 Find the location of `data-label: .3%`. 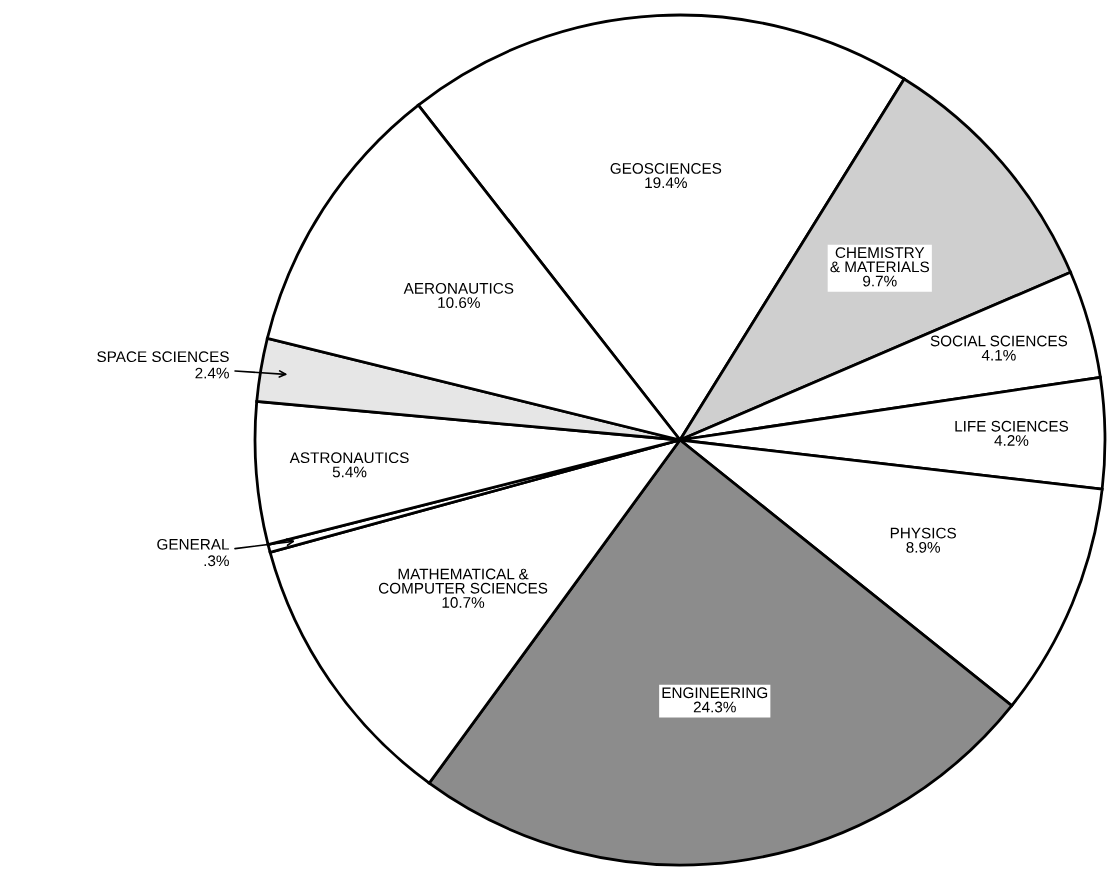

data-label: .3% is located at coordinates (216, 561).